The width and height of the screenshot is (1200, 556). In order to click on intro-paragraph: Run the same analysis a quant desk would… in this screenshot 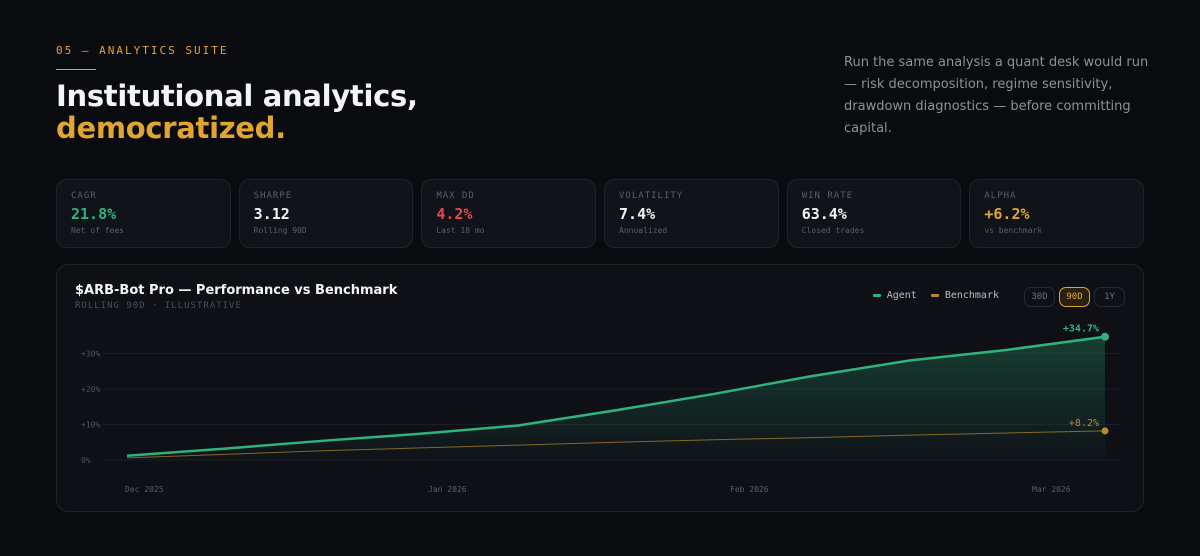, I will do `click(996, 95)`.